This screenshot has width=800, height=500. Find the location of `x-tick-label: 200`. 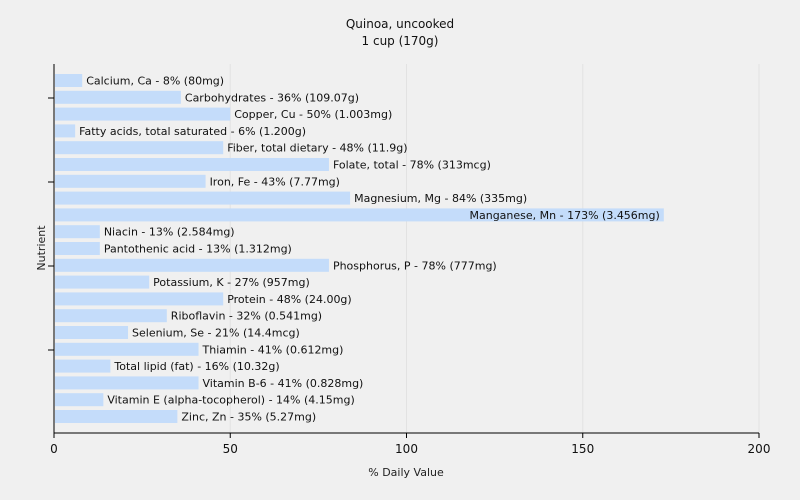

x-tick-label: 200 is located at coordinates (759, 449).